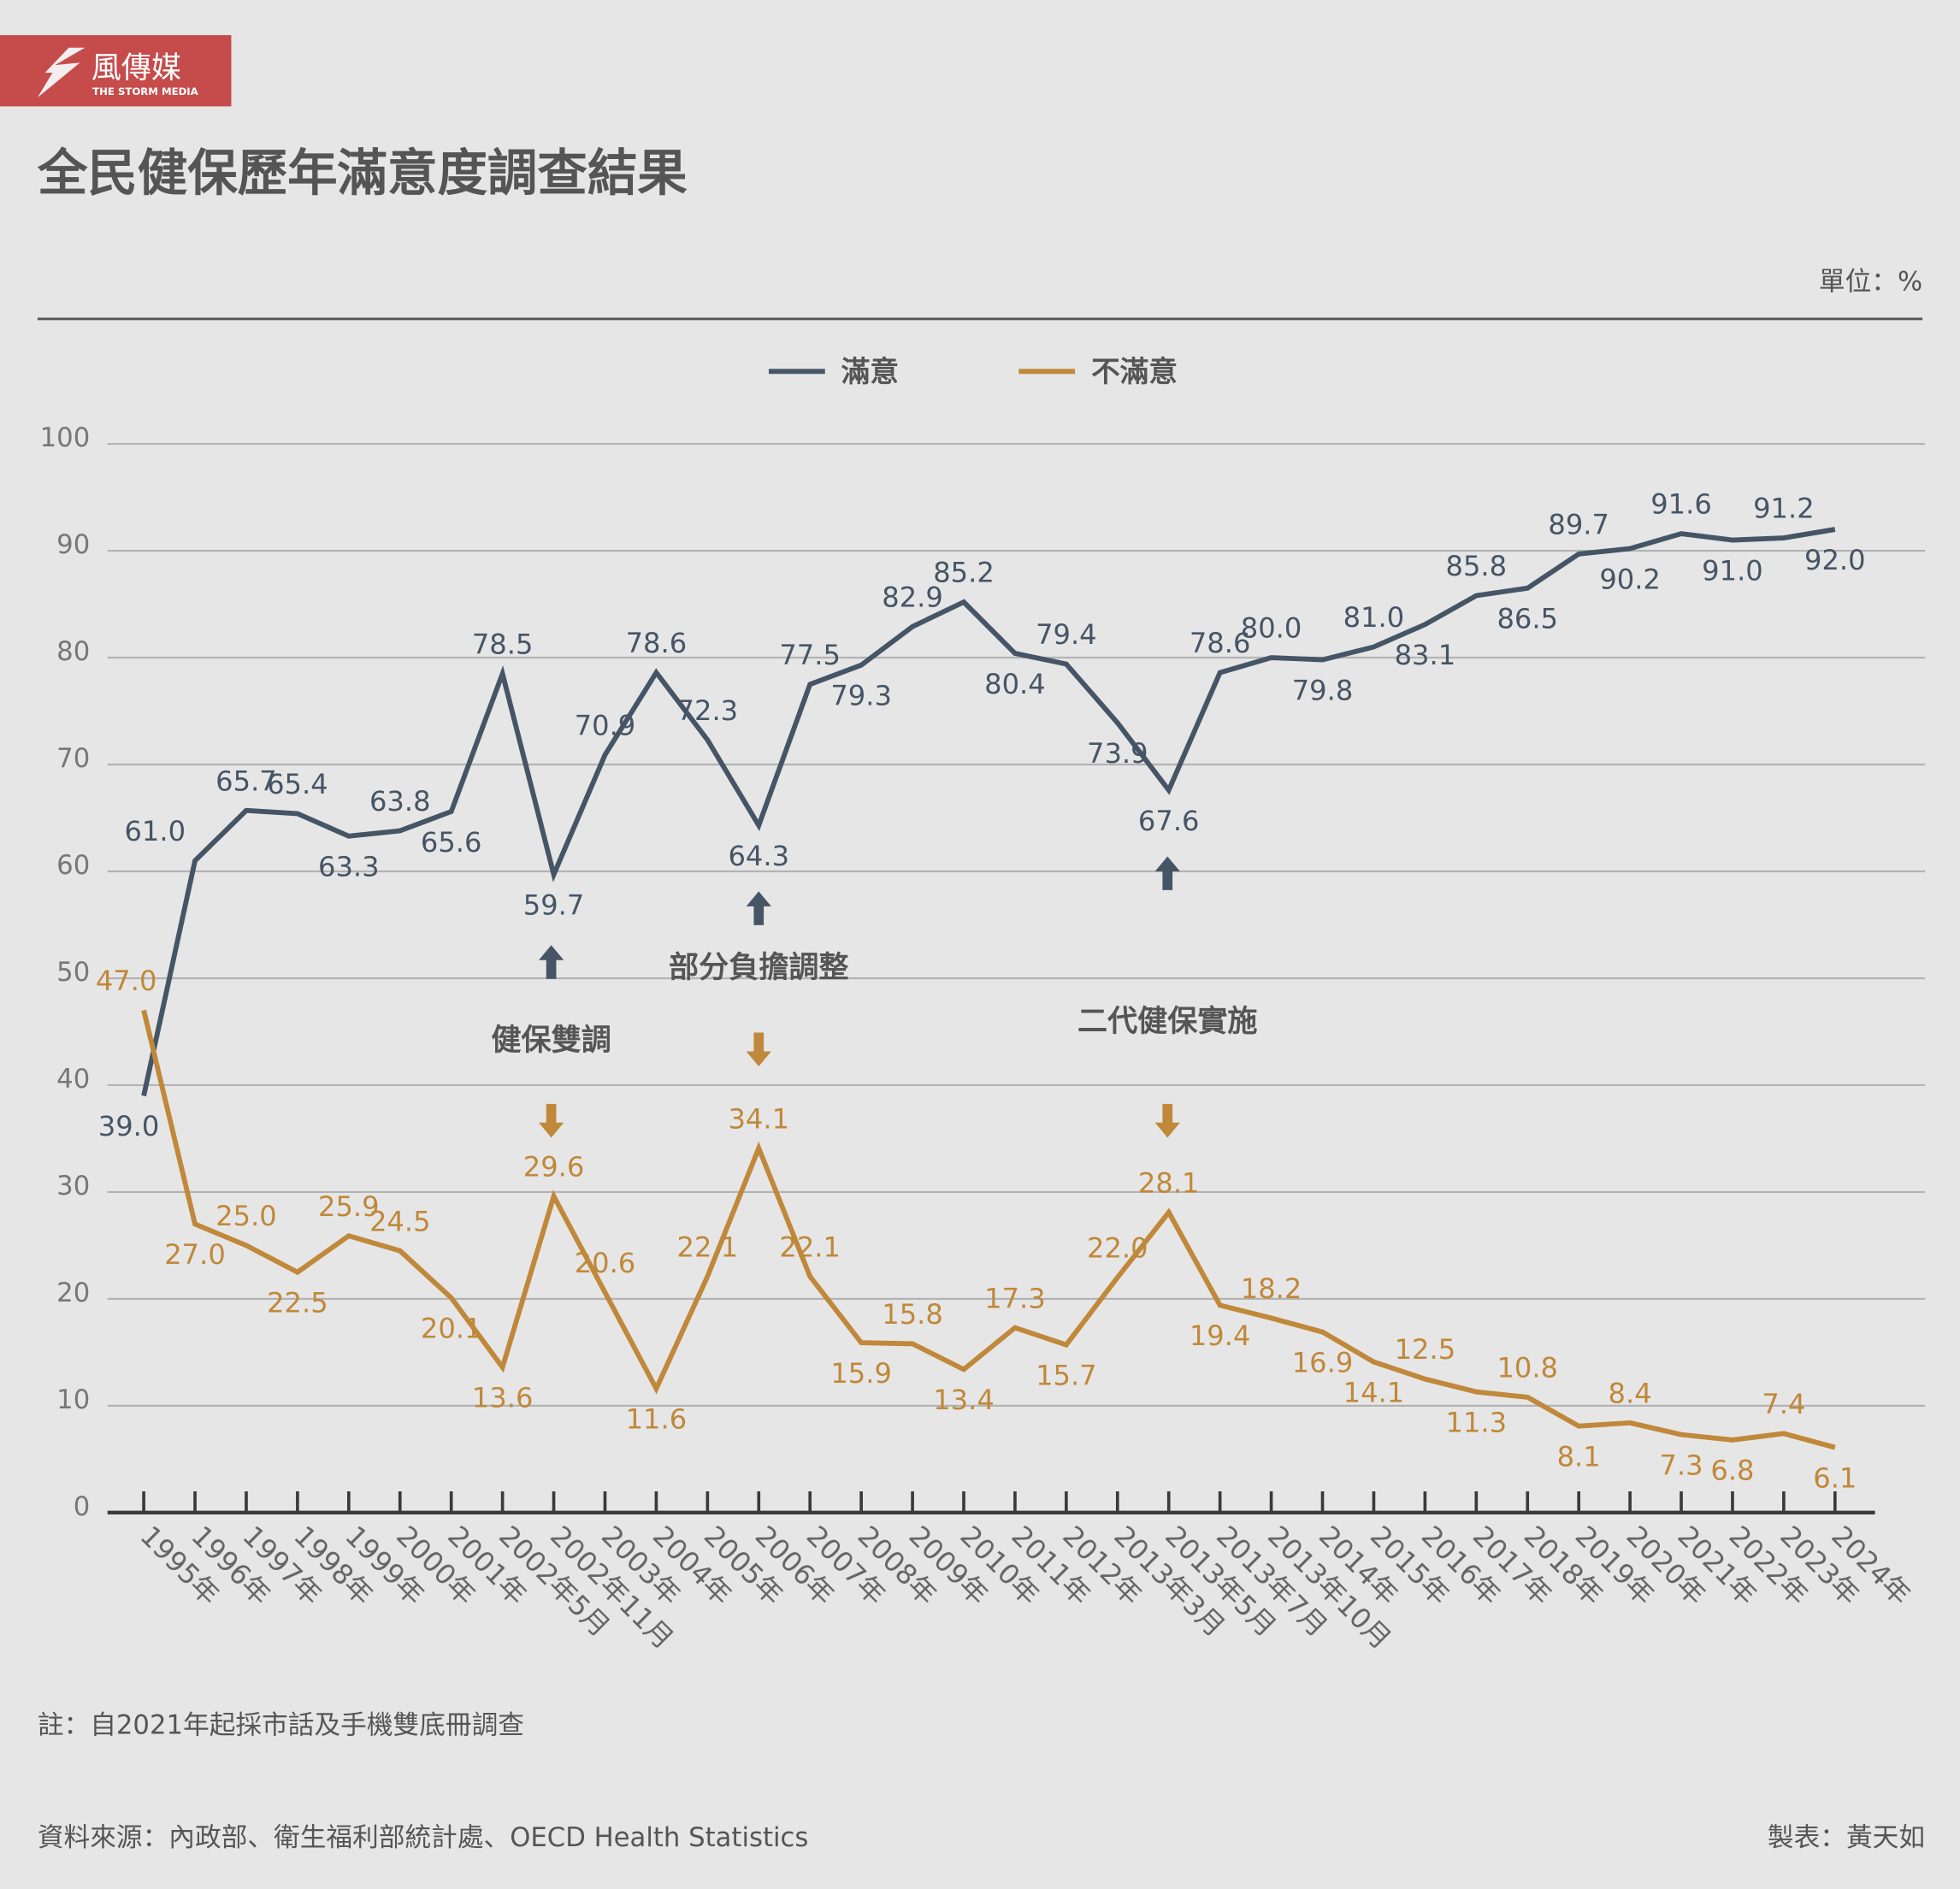 This screenshot has height=1889, width=1960. Describe the element at coordinates (503, 644) in the screenshot. I see `data-label: 78.5` at that location.